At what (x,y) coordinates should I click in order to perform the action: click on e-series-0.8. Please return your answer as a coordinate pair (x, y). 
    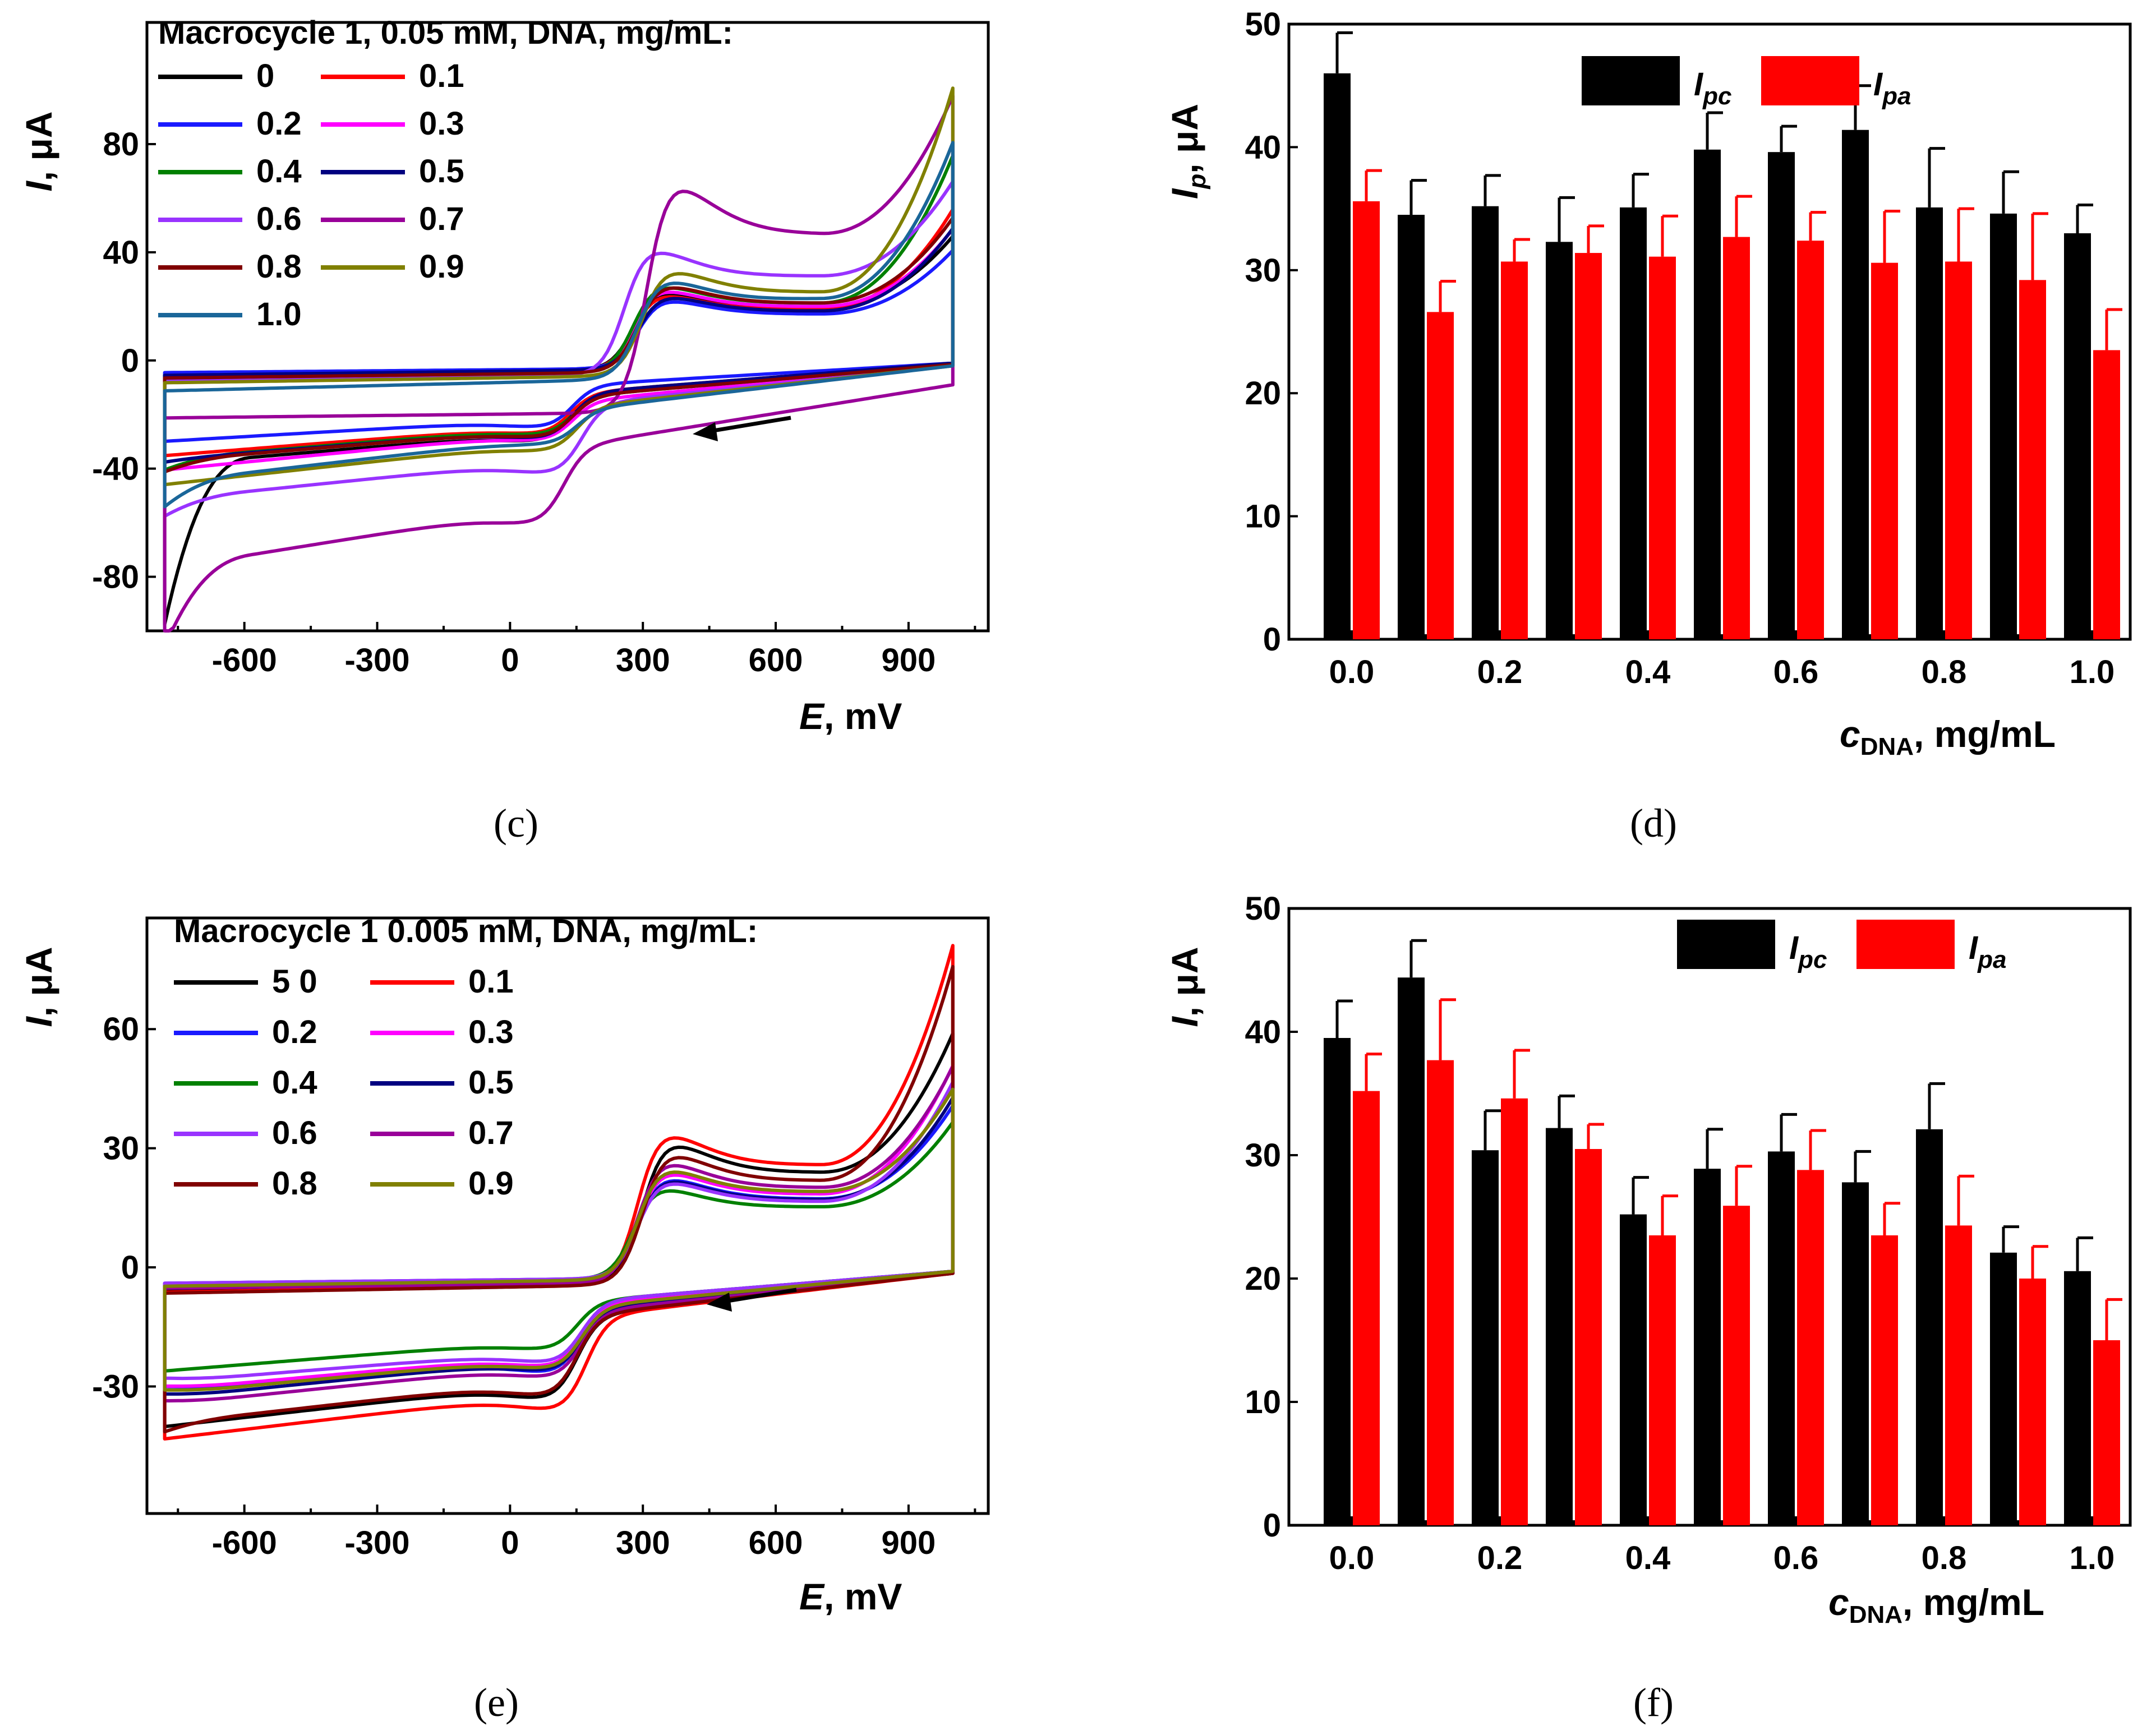
    Looking at the image, I should click on (559, 1199).